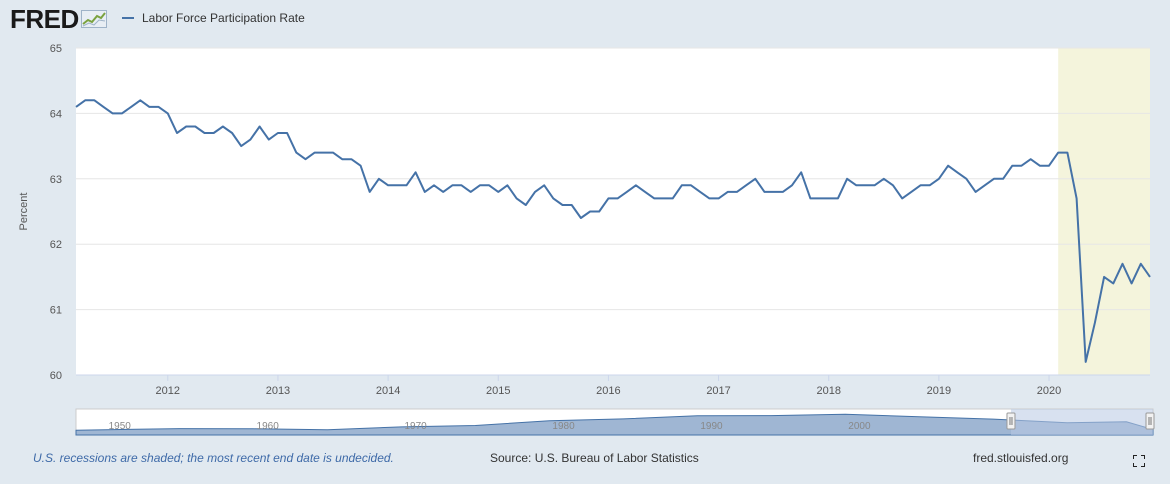  I want to click on navigator-tick-label: 1990, so click(711, 426).